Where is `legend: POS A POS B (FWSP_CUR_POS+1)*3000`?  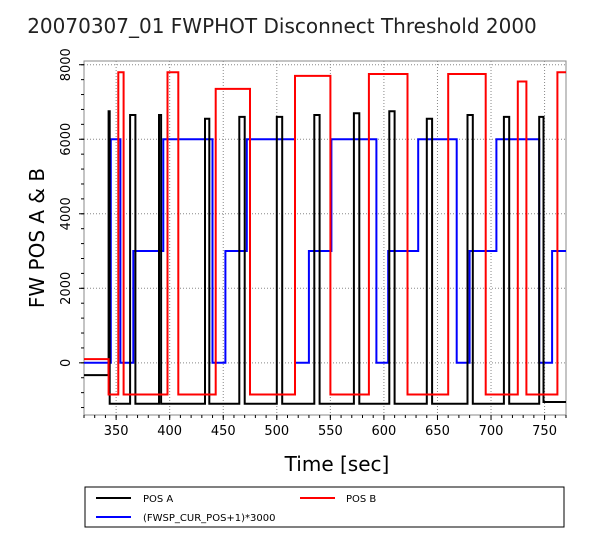
legend: POS A POS B (FWSP_CUR_POS+1)*3000 is located at coordinates (324, 507).